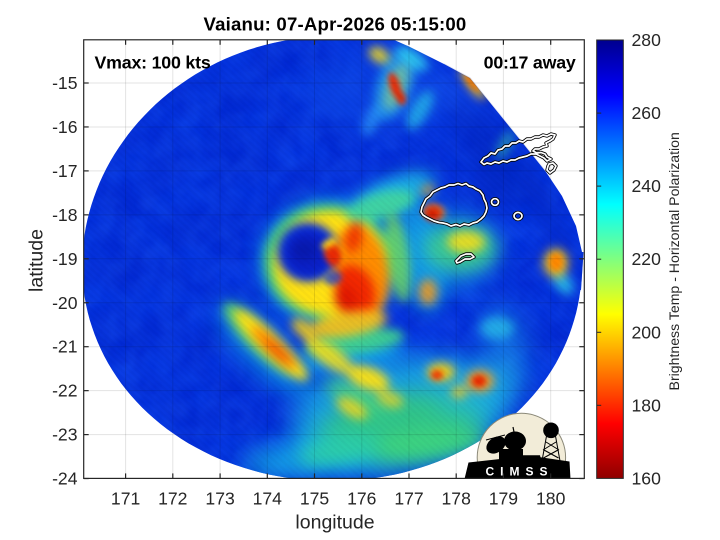 Image resolution: width=720 pixels, height=540 pixels. I want to click on svg-text: 160, so click(647, 478).